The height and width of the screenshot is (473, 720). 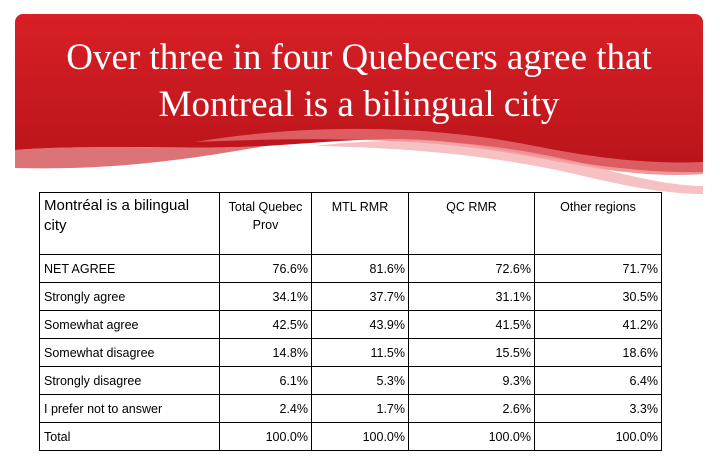 I want to click on table-cell: 6.1%, so click(x=265, y=380).